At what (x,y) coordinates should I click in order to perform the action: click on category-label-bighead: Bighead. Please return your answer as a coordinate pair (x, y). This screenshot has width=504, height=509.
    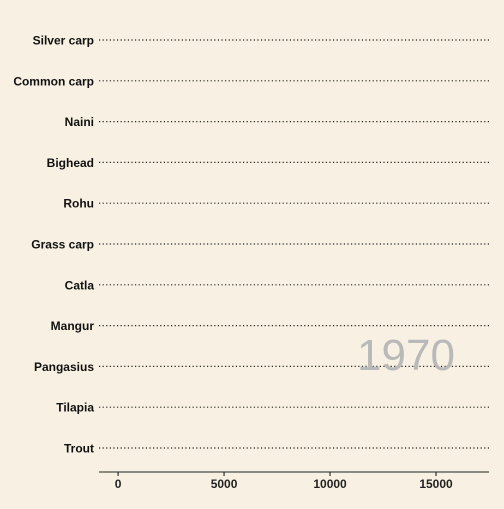
    Looking at the image, I should click on (70, 163).